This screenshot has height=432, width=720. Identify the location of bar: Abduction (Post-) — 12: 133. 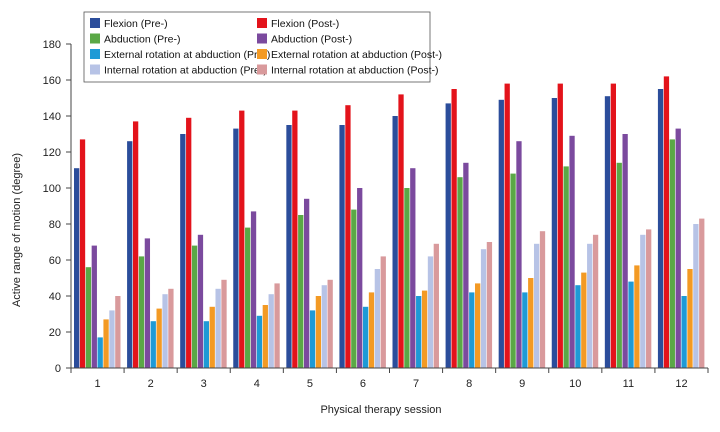
(678, 248).